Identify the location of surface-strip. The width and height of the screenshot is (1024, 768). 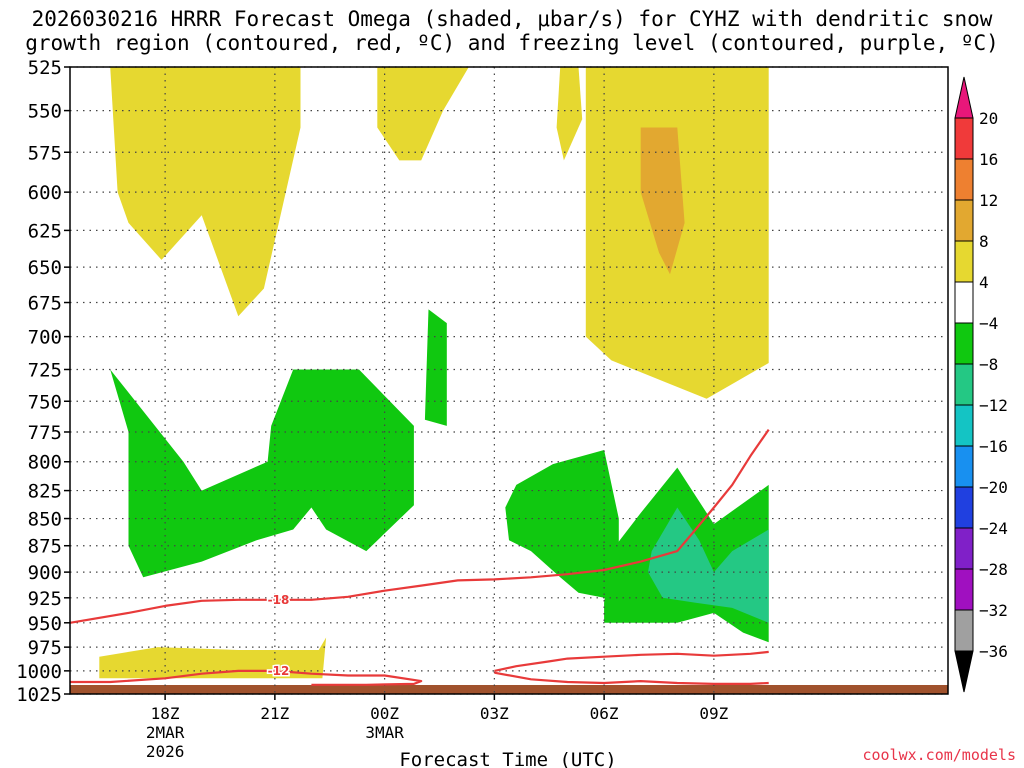
(509, 689).